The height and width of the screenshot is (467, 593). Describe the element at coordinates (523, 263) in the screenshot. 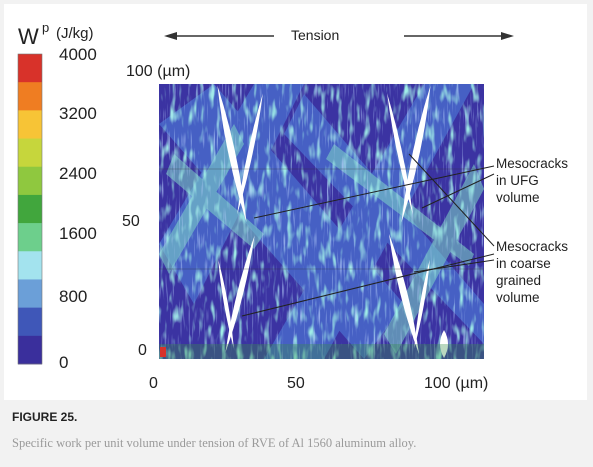

I see `annotation-coarse-line-2: in coarse` at that location.